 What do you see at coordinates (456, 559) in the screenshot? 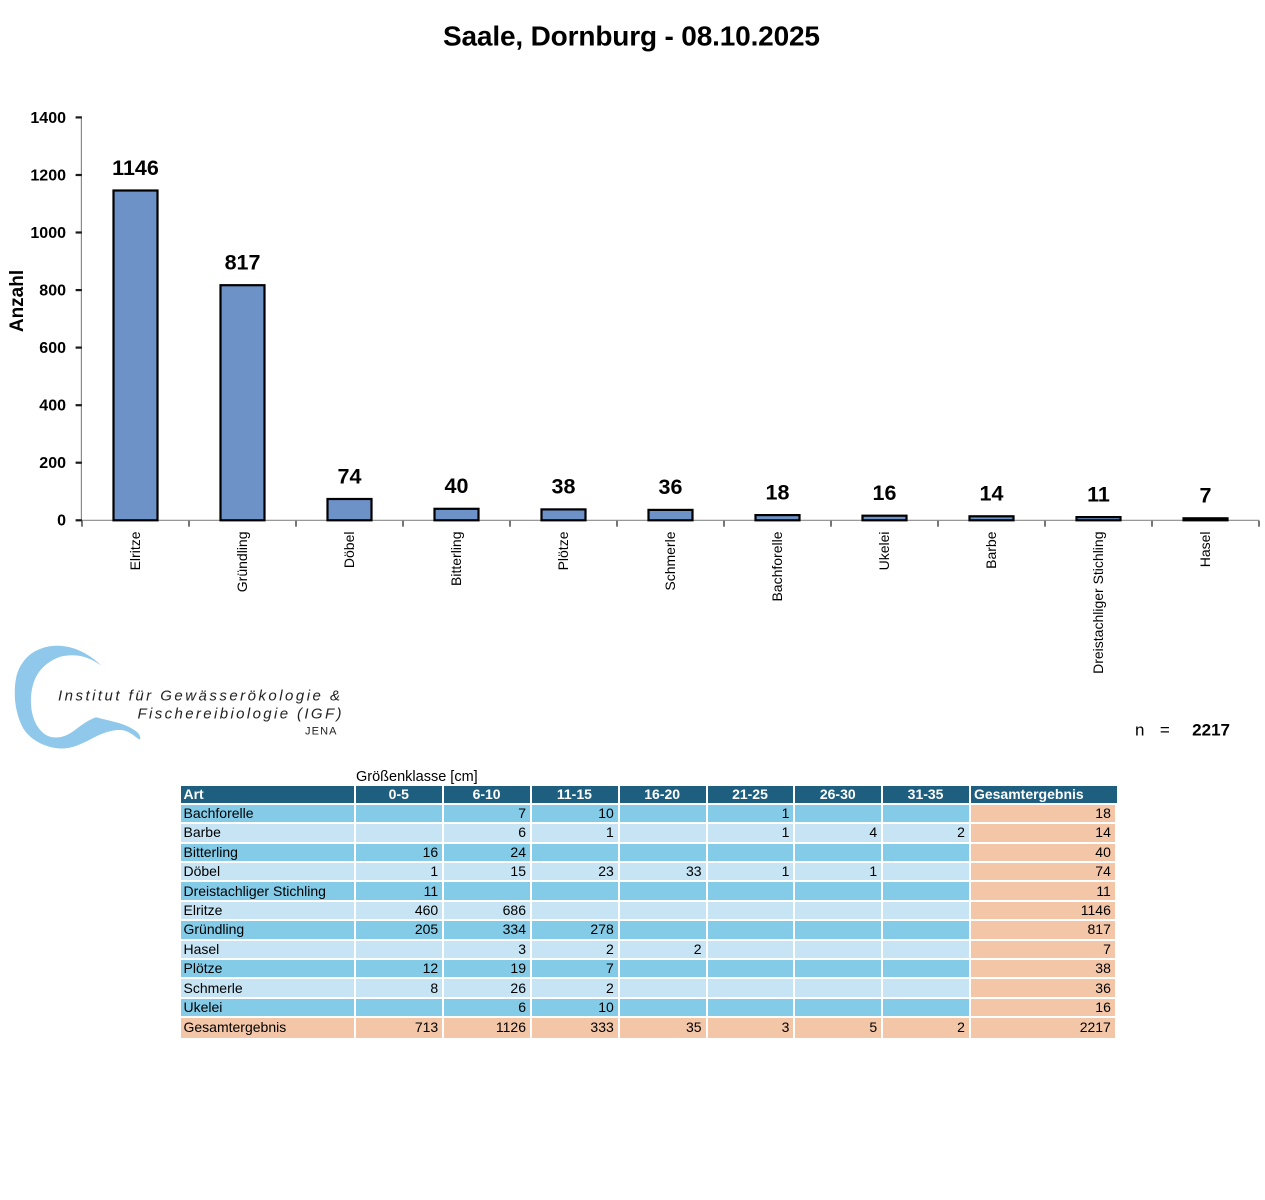
I see `svg-text: Bitterling` at bounding box center [456, 559].